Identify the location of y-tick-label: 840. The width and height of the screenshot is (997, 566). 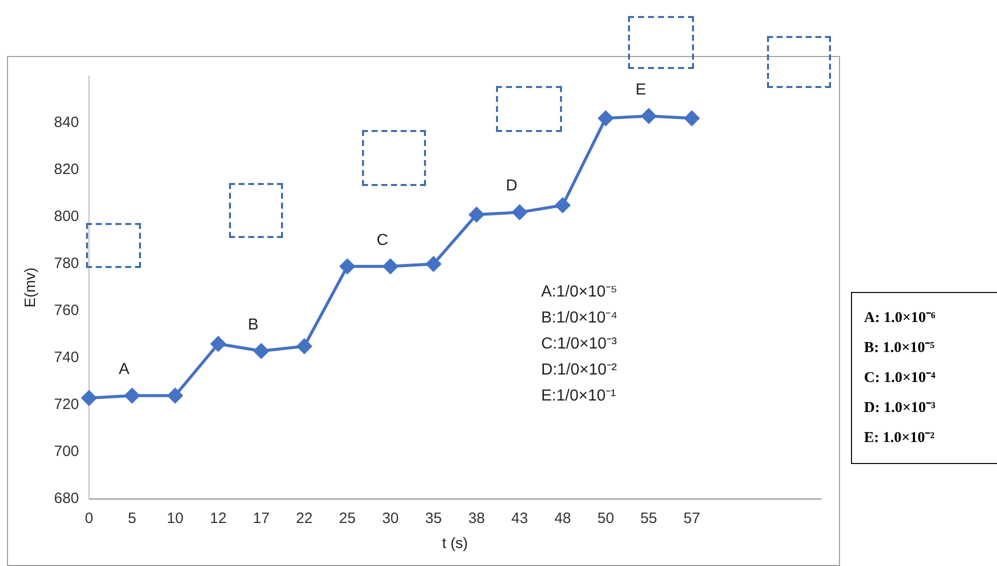
(67, 123).